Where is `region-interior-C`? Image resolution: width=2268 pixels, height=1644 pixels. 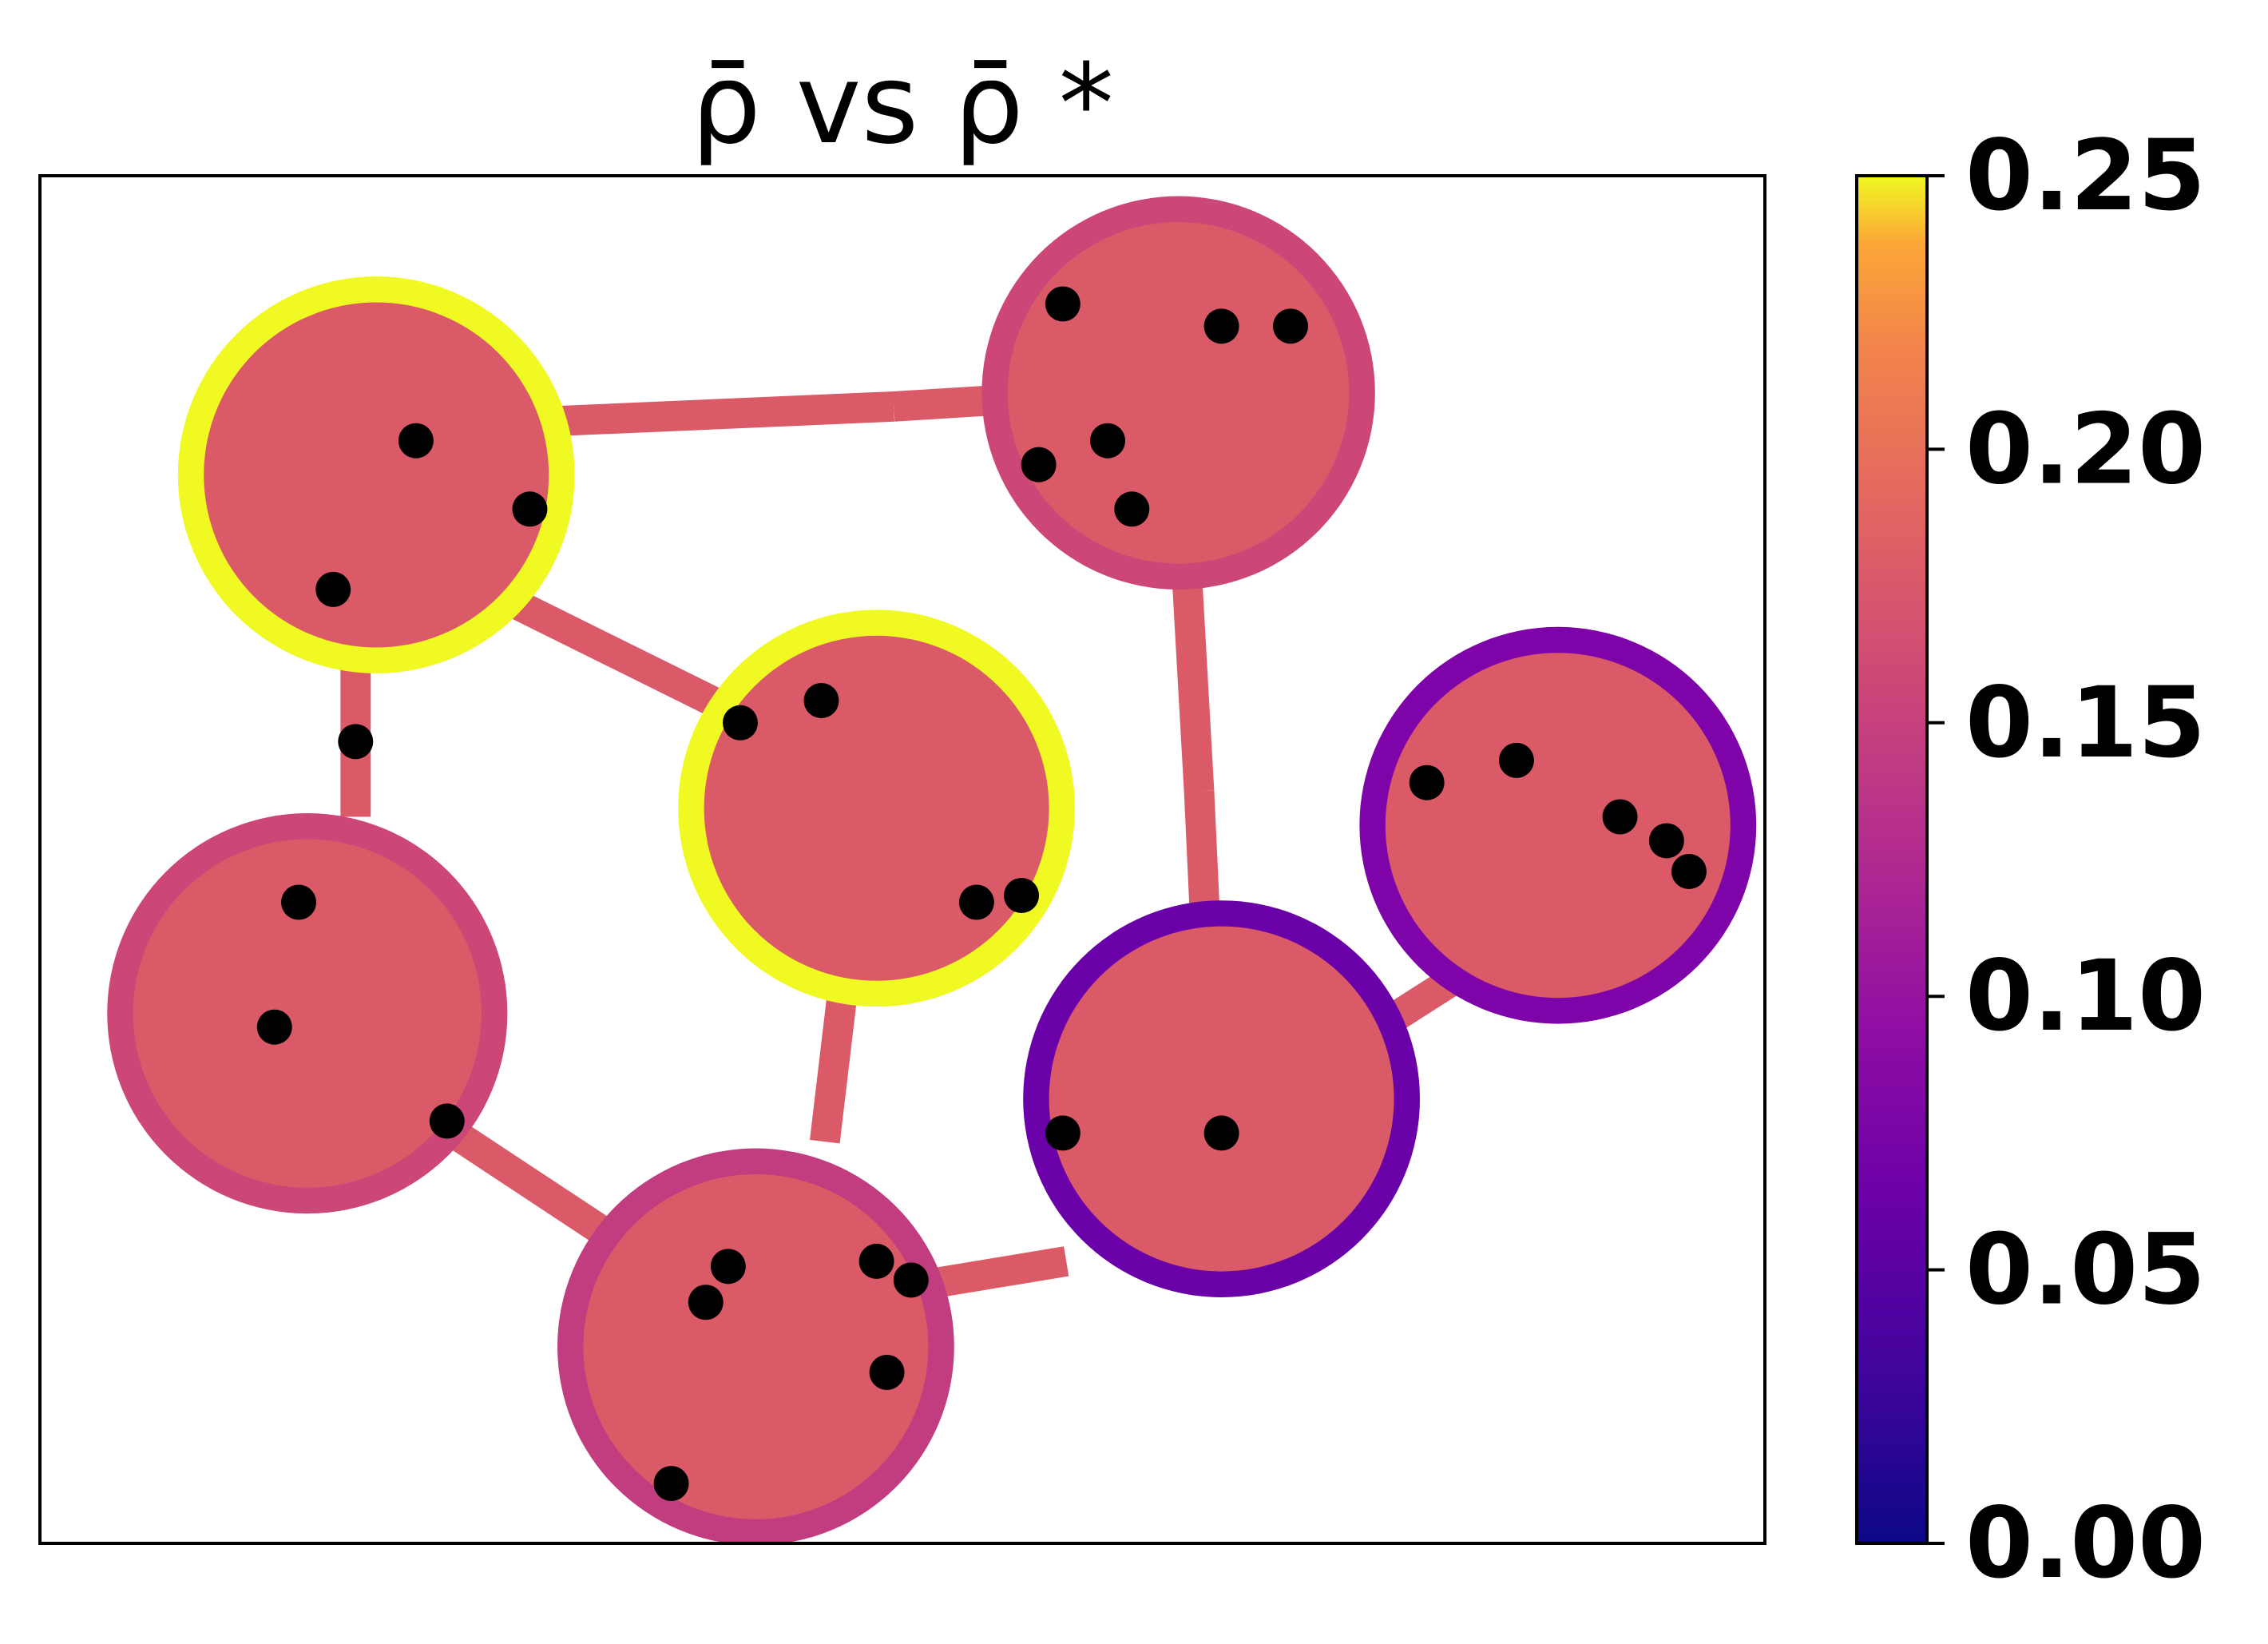 region-interior-C is located at coordinates (876, 808).